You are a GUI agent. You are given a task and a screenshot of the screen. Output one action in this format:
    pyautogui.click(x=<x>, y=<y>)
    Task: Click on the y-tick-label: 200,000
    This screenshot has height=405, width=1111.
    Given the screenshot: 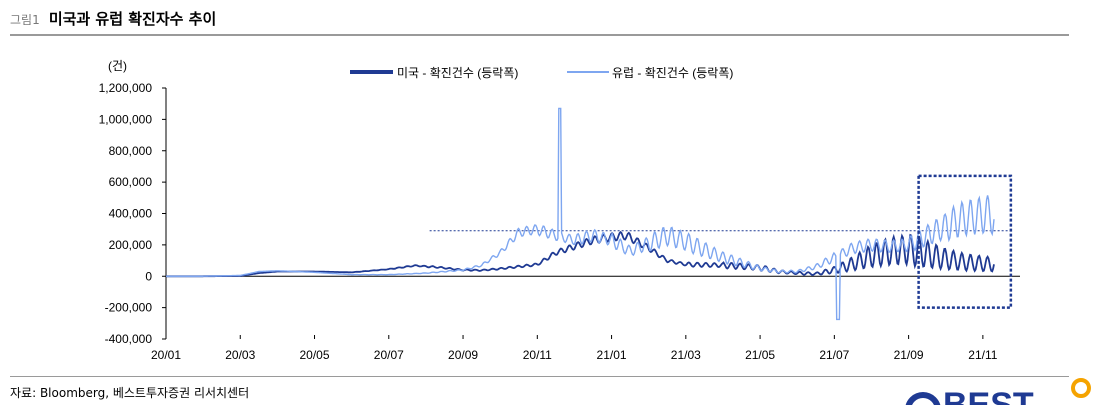 What is the action you would take?
    pyautogui.click(x=131, y=245)
    